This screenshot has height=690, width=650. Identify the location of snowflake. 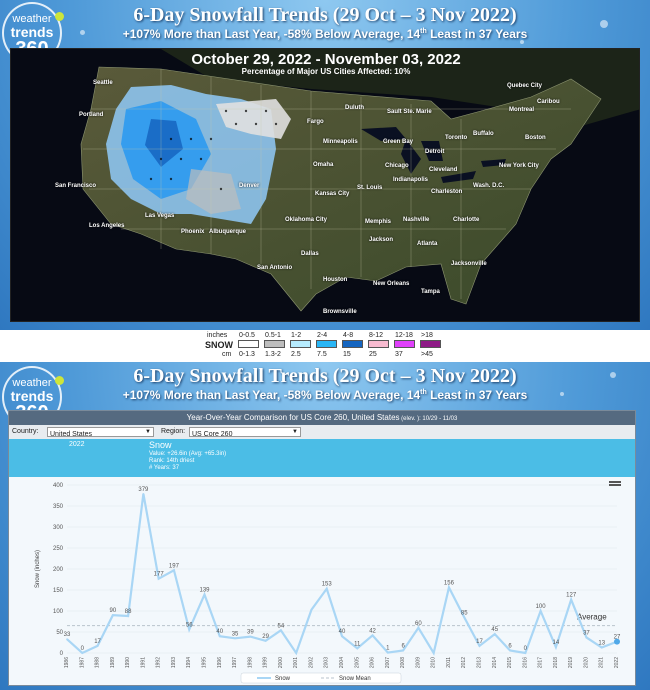
(562, 394).